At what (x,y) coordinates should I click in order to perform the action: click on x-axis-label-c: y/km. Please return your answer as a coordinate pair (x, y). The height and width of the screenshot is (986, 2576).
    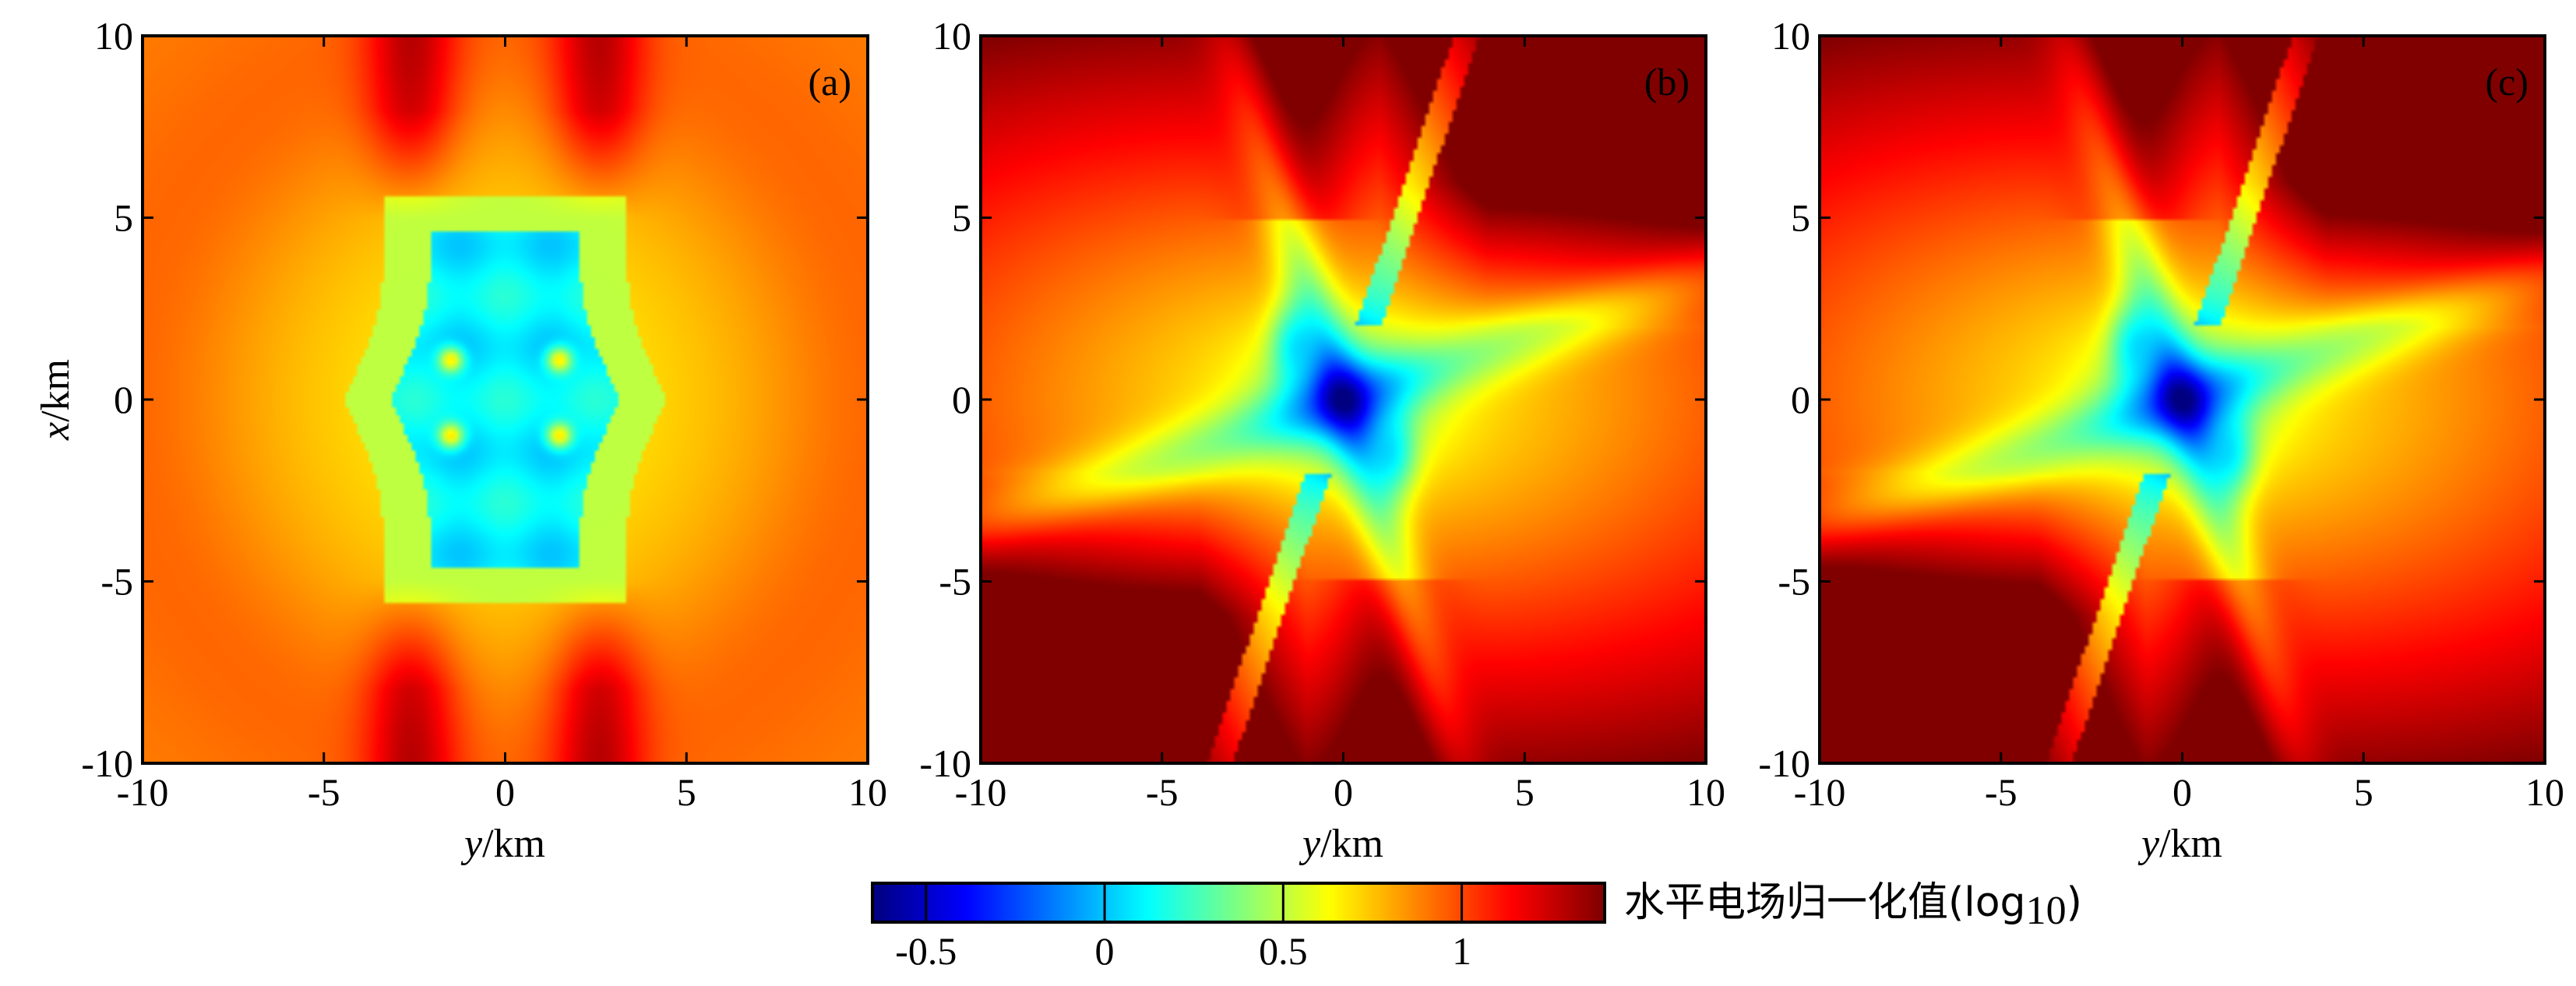
    Looking at the image, I should click on (2179, 844).